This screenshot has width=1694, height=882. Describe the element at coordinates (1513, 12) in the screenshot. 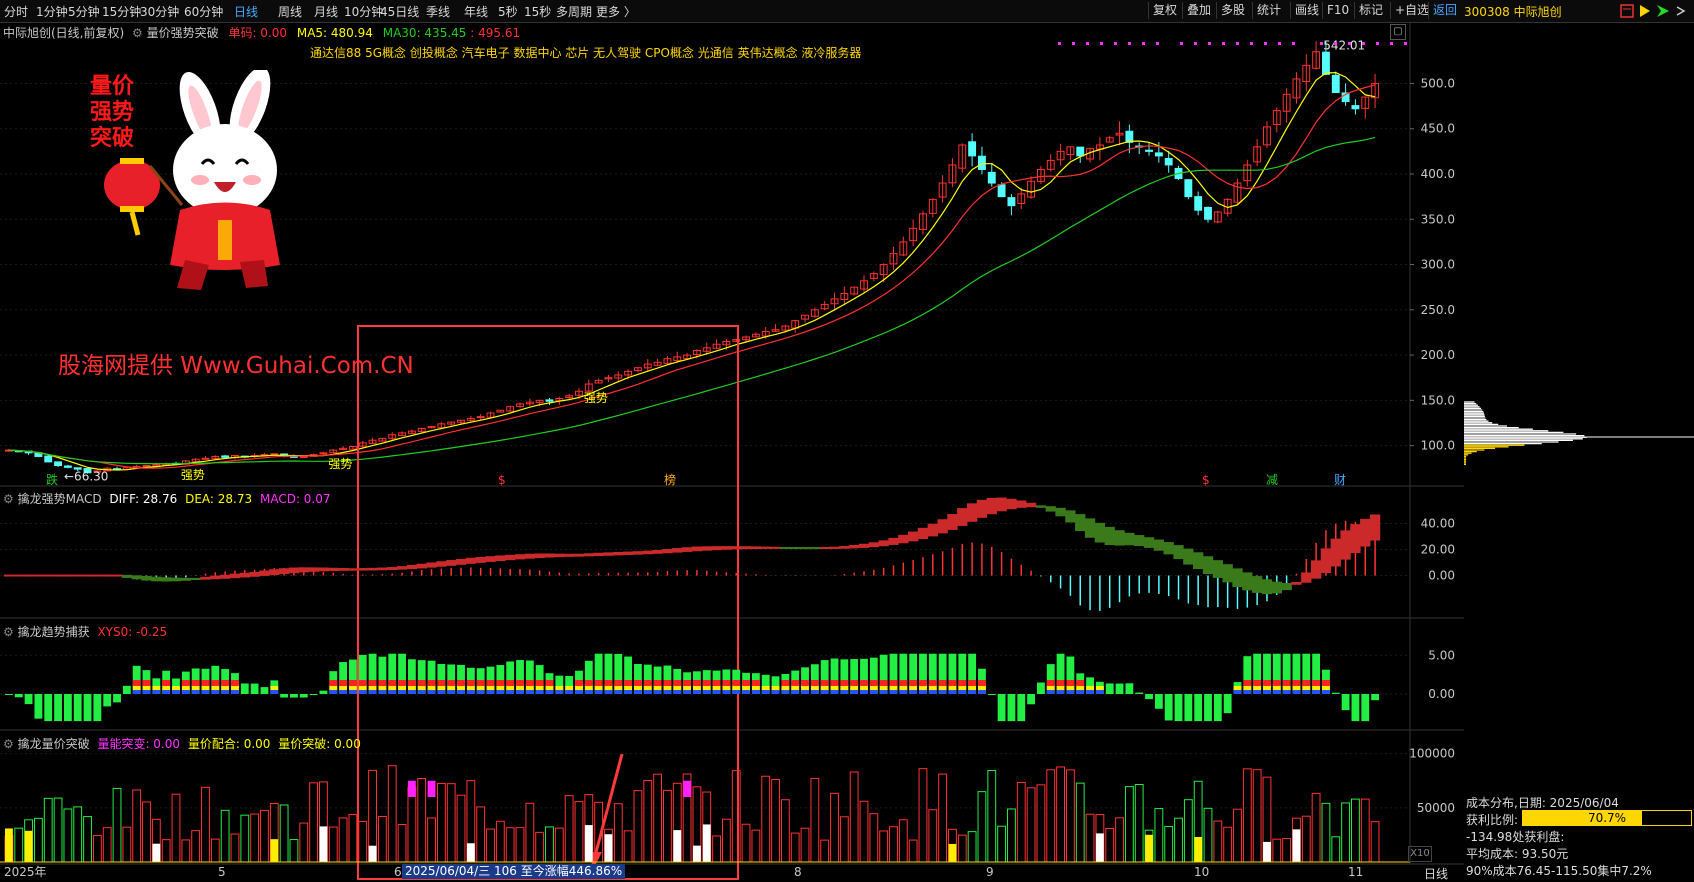

I see `stock-code: 300308 中际旭创` at that location.